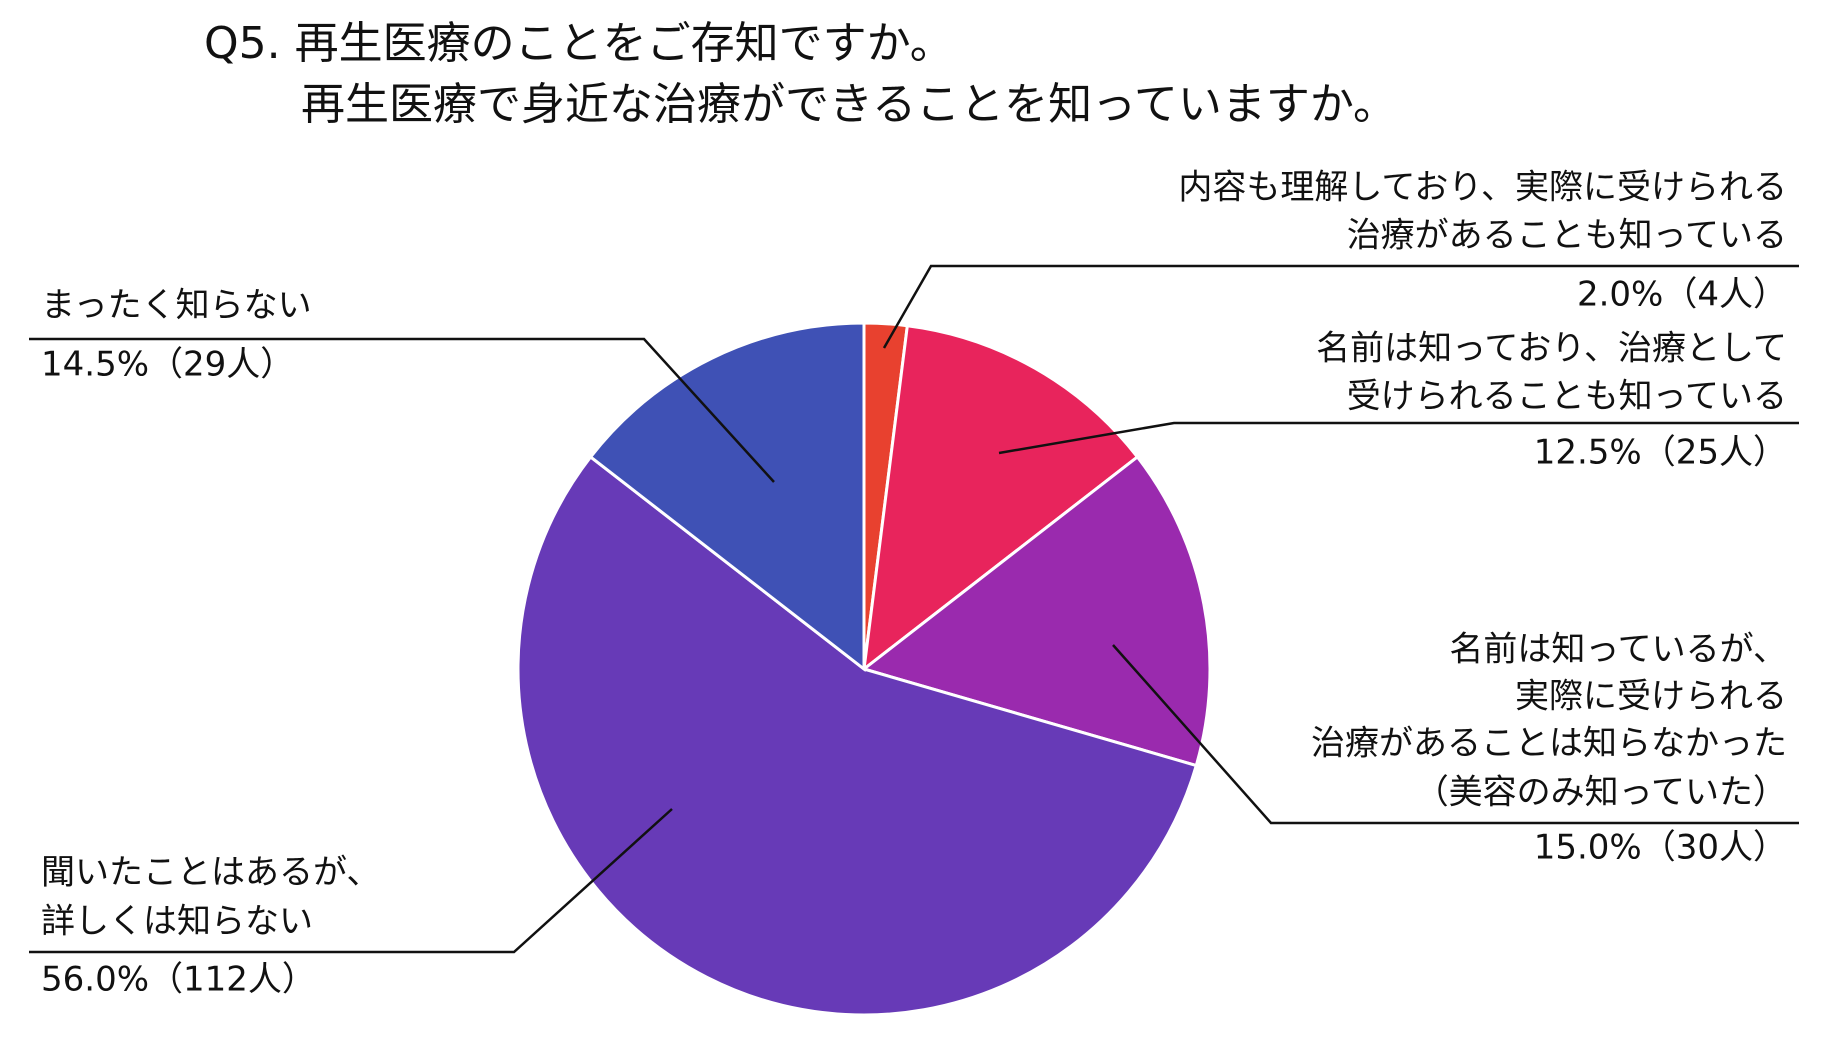 Image resolution: width=1822 pixels, height=1037 pixels. Describe the element at coordinates (1601, 793) in the screenshot. I see `slice-label: （美容のみ知っていた）` at that location.